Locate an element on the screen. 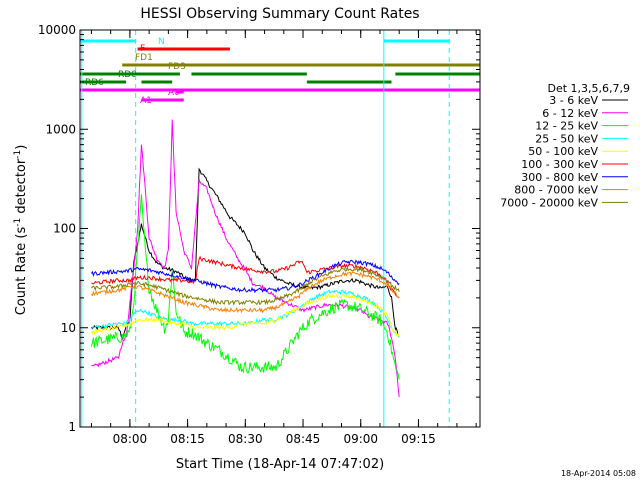 Image resolution: width=640 pixels, height=480 pixels. y-tick-label: 10000 is located at coordinates (57, 30).